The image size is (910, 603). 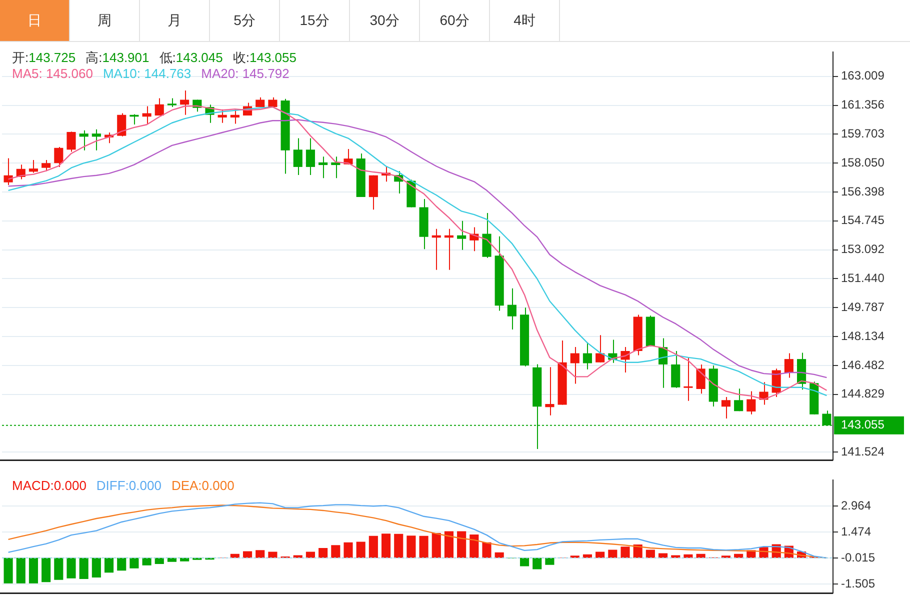 What do you see at coordinates (856, 531) in the screenshot?
I see `y-tick-label: 1.474` at bounding box center [856, 531].